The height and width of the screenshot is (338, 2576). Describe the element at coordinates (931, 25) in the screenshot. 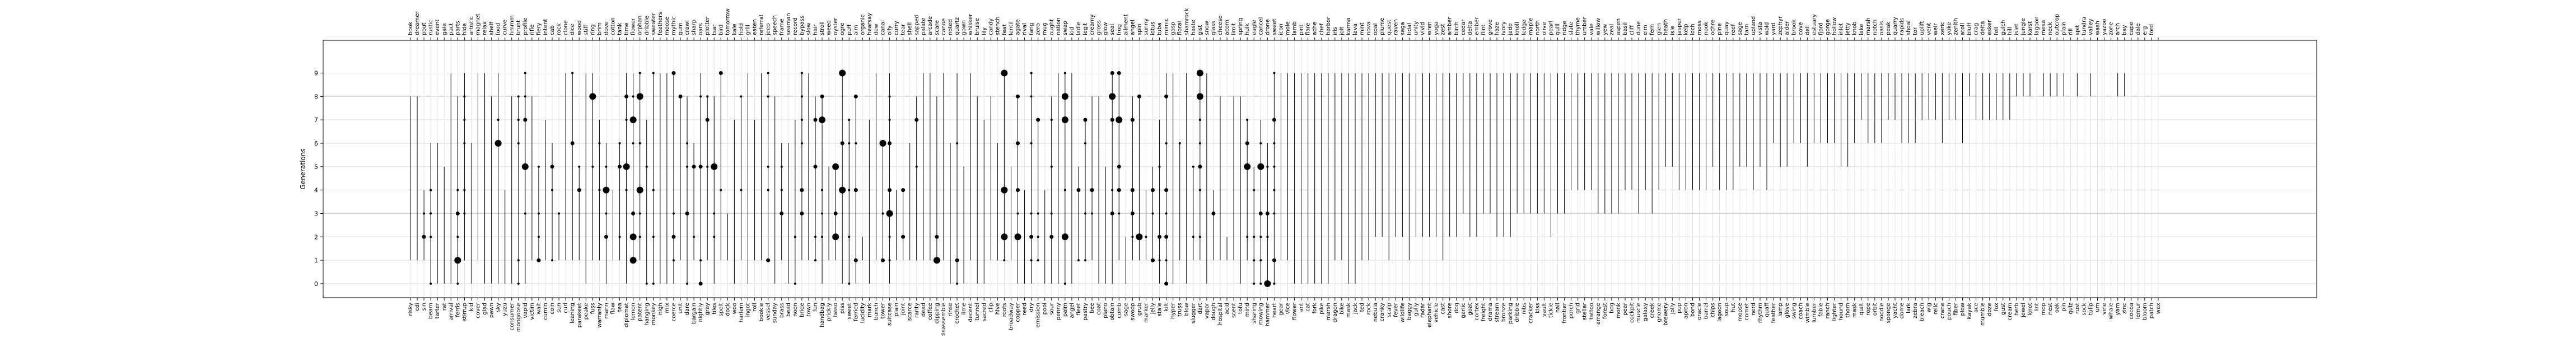

I see `x-tick-label-top: arcade` at that location.